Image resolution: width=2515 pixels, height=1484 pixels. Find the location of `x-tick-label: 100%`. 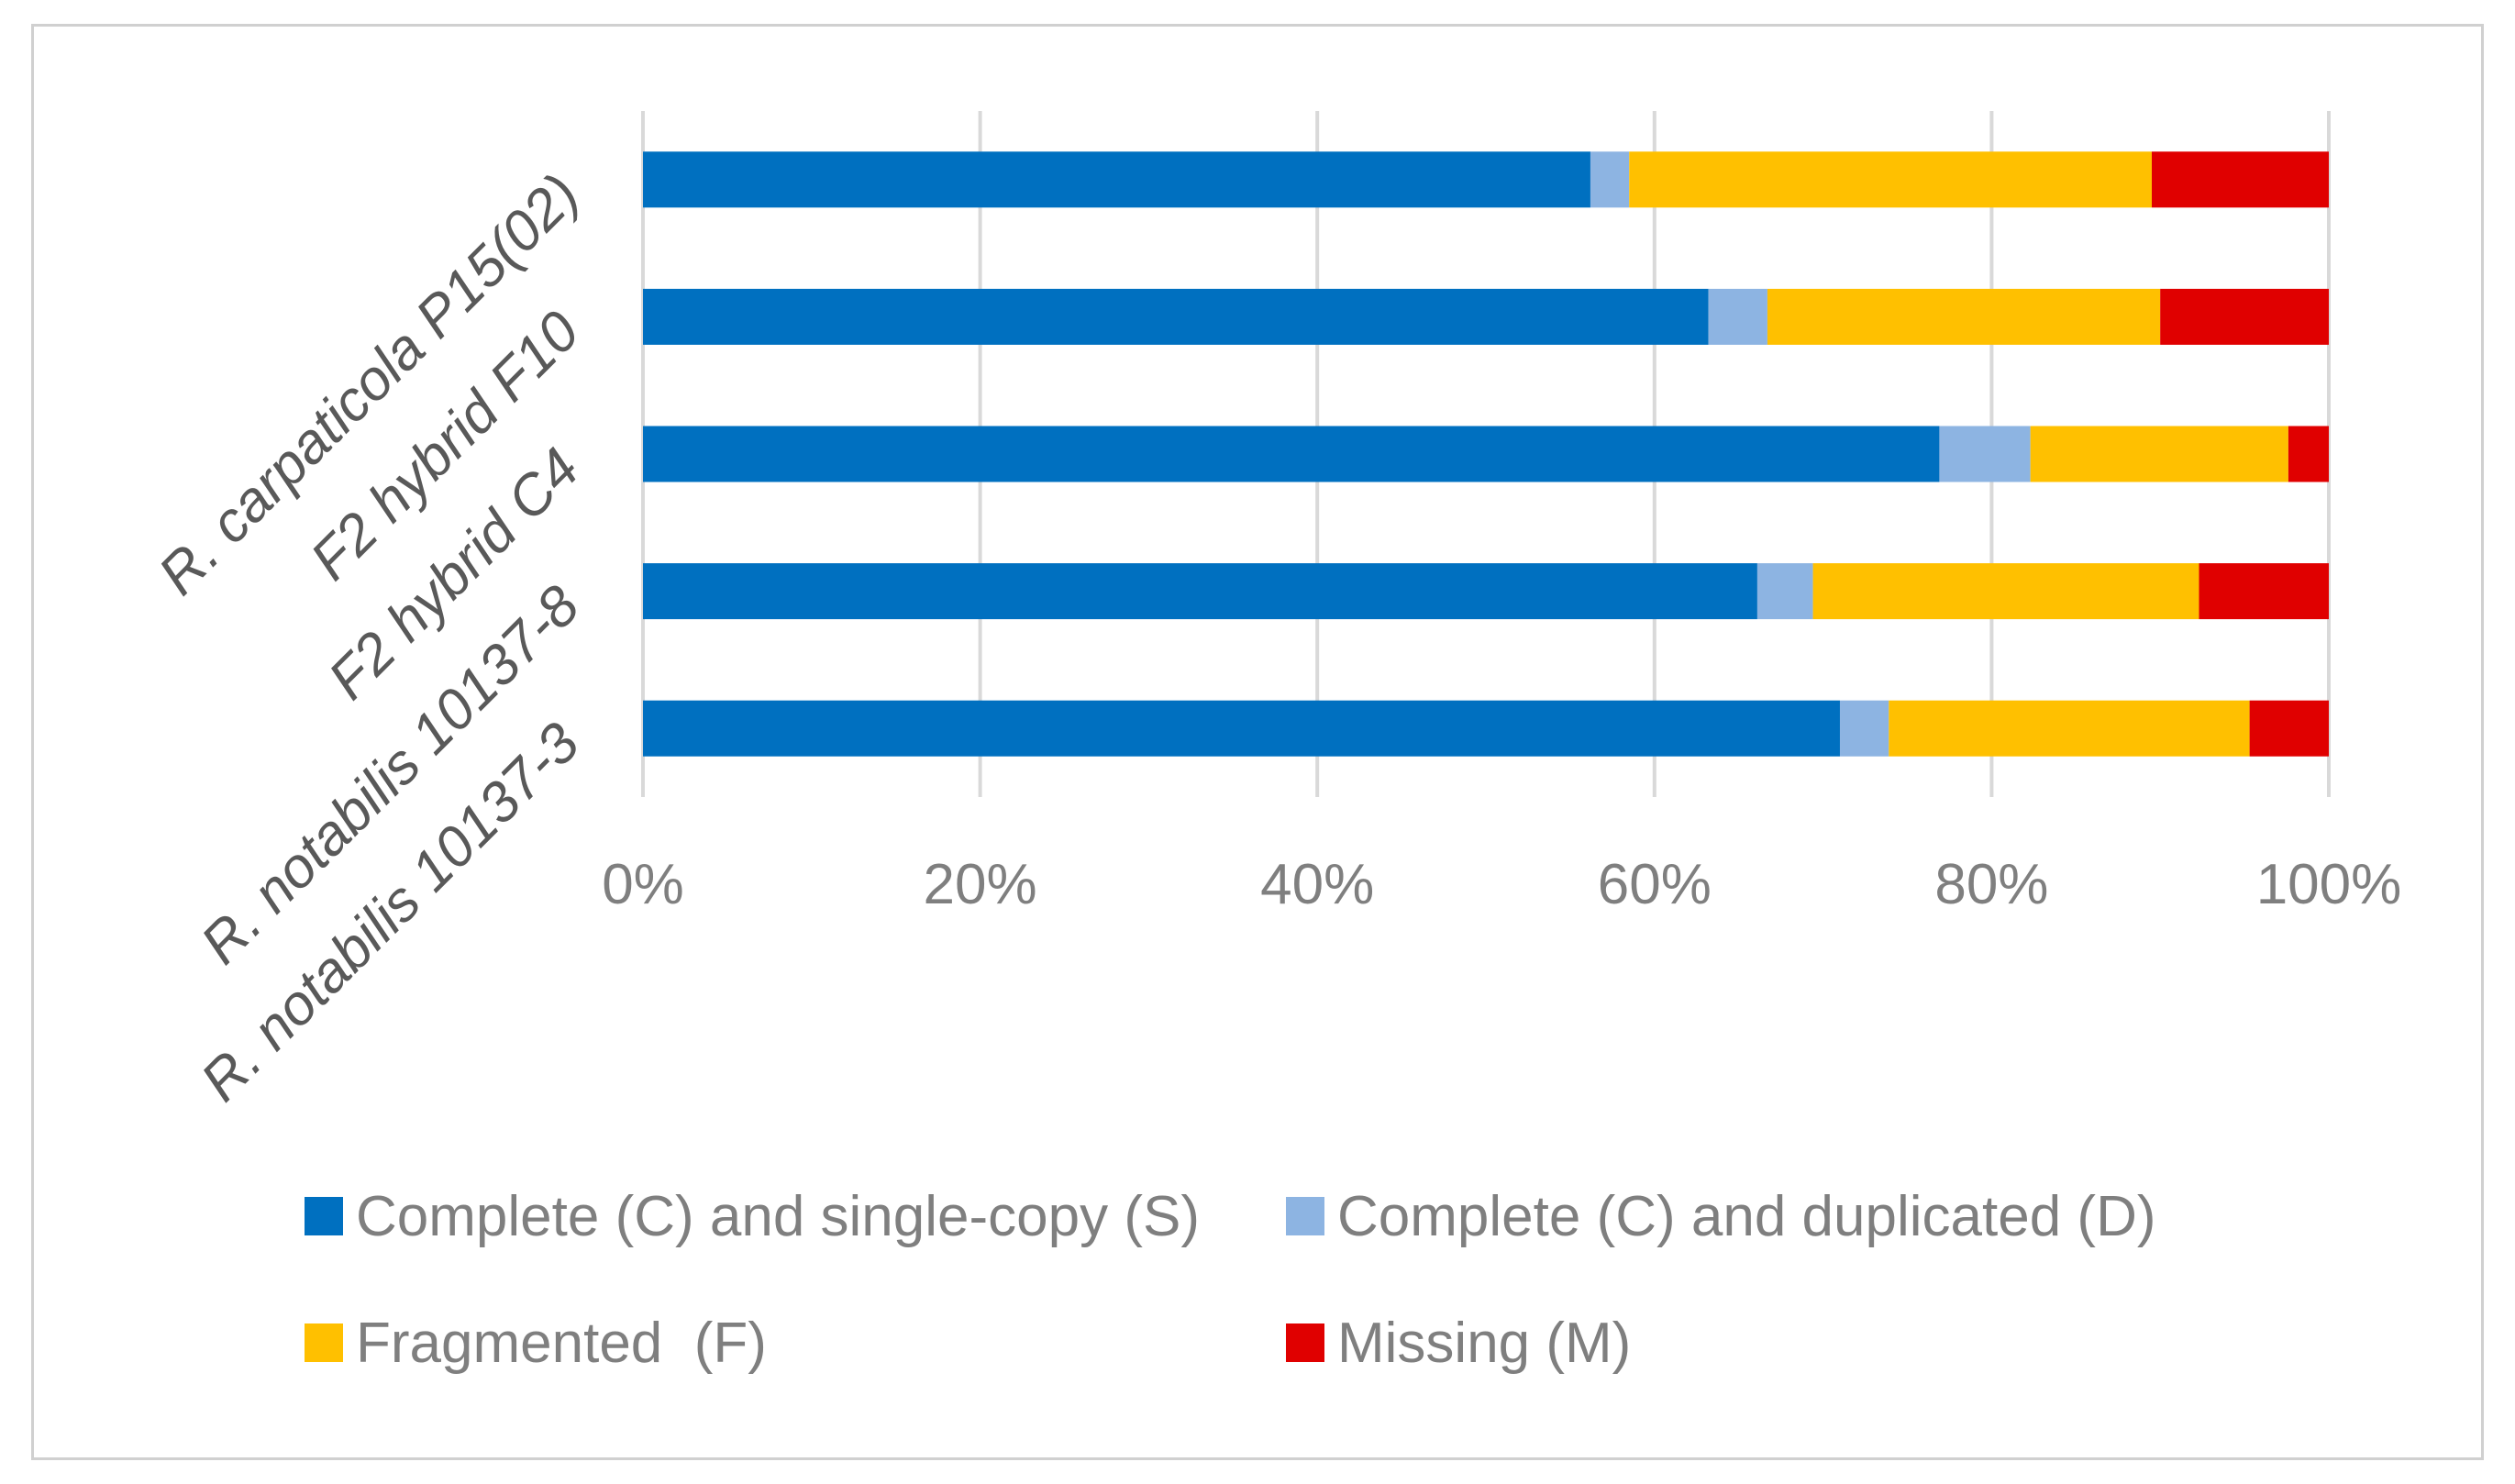

x-tick-label: 100% is located at coordinates (2329, 884).